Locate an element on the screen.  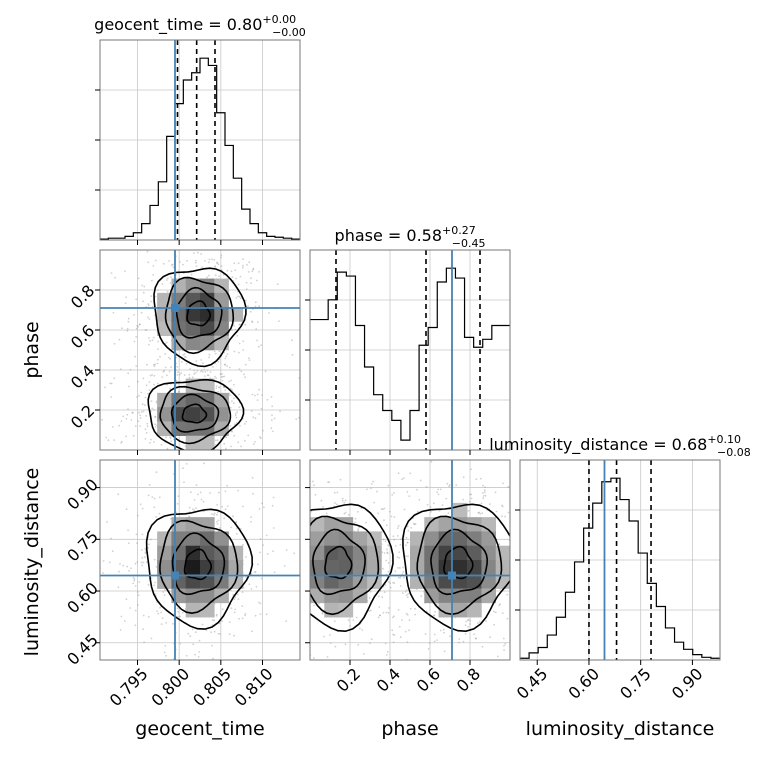
truth-marker is located at coordinates (452, 575).